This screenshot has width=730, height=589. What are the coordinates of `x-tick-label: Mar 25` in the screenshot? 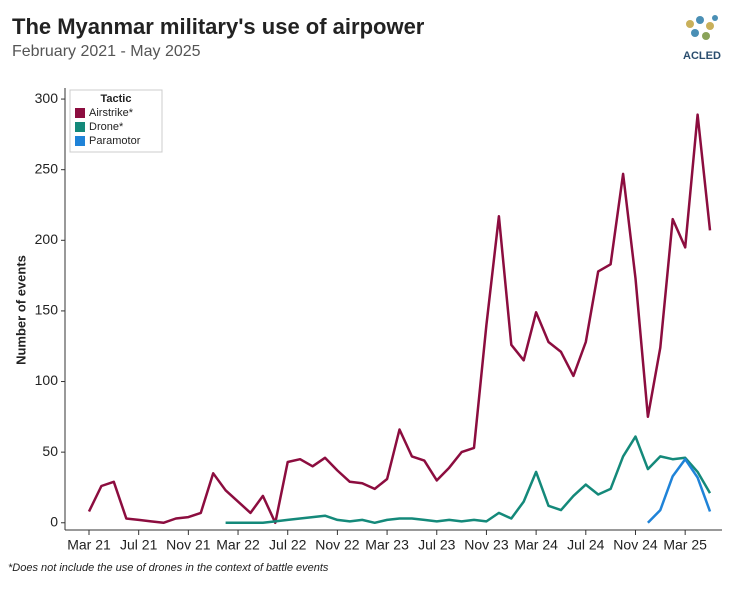 It's located at (685, 545).